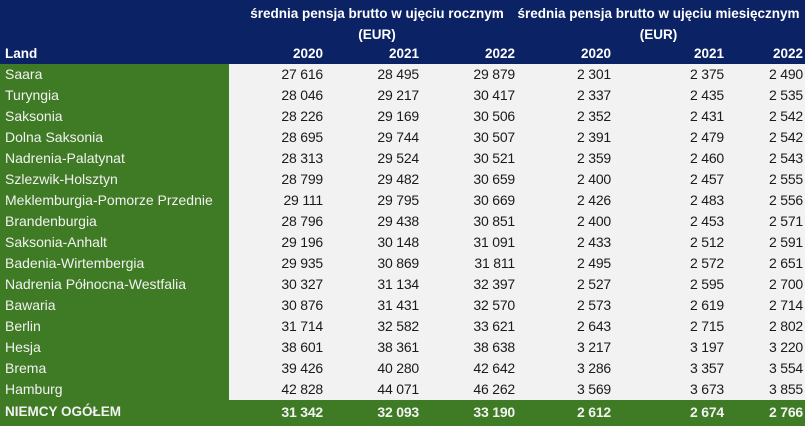 This screenshot has height=426, width=805. Describe the element at coordinates (398, 326) in the screenshot. I see `salary-cell: 32 582` at that location.